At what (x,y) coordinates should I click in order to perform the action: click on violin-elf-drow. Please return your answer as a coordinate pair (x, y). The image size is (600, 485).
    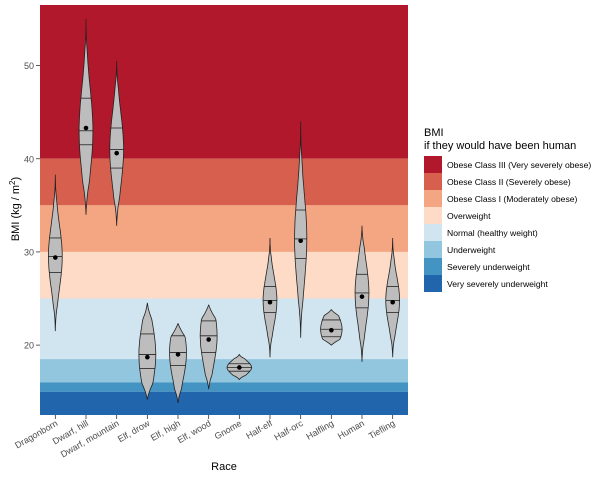
    Looking at the image, I should click on (147, 351).